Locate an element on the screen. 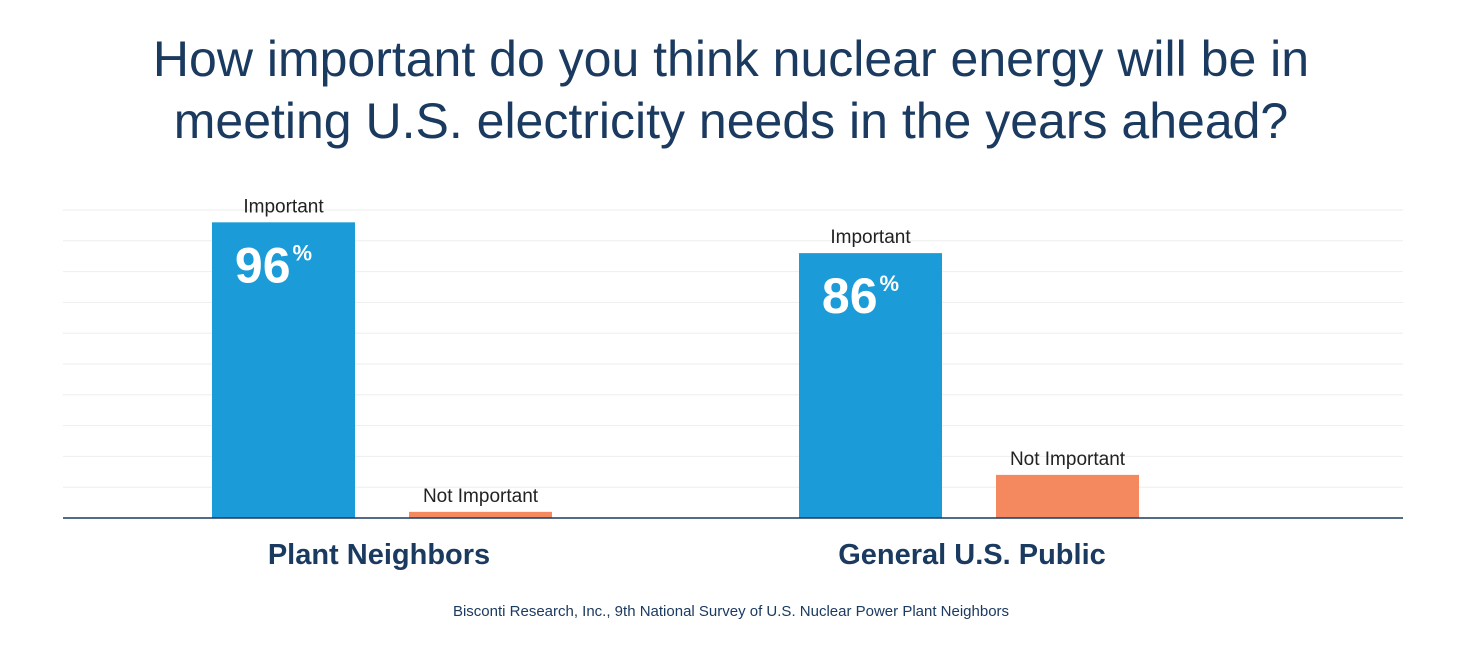 This screenshot has width=1462, height=653. value-label: 96% is located at coordinates (273, 265).